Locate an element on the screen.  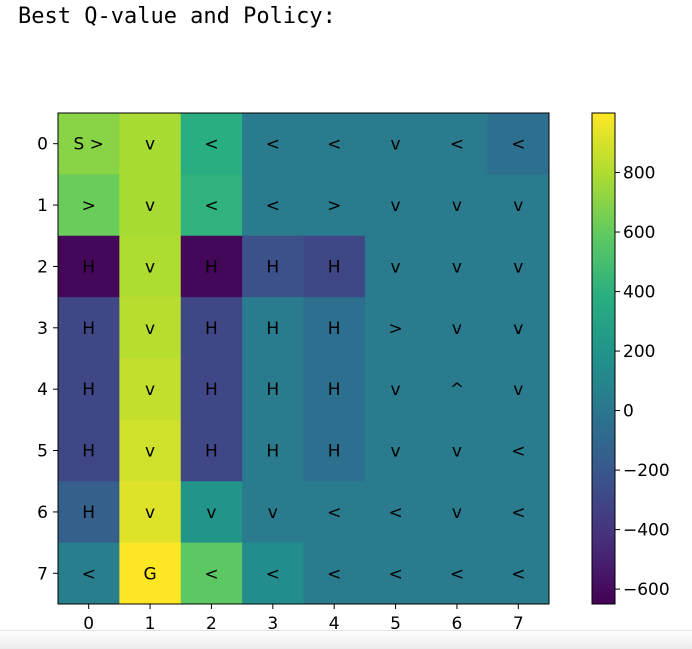
colorbar-tick-label: −200 is located at coordinates (646, 471).